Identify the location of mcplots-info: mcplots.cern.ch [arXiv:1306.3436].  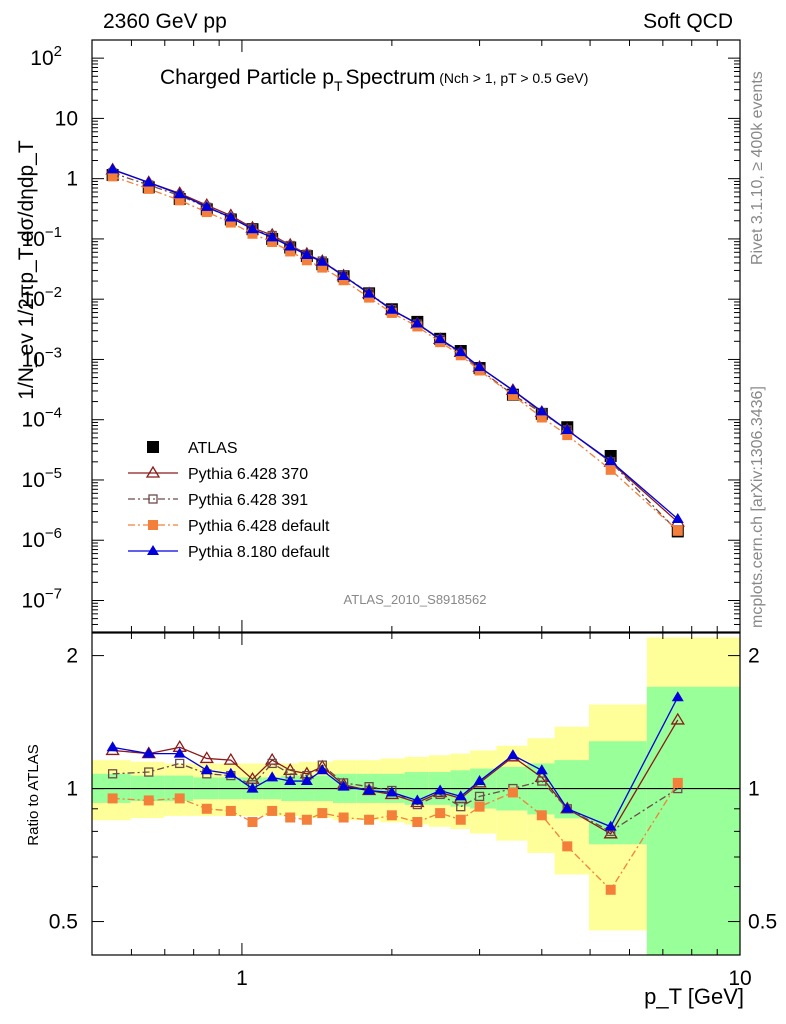
(757, 507).